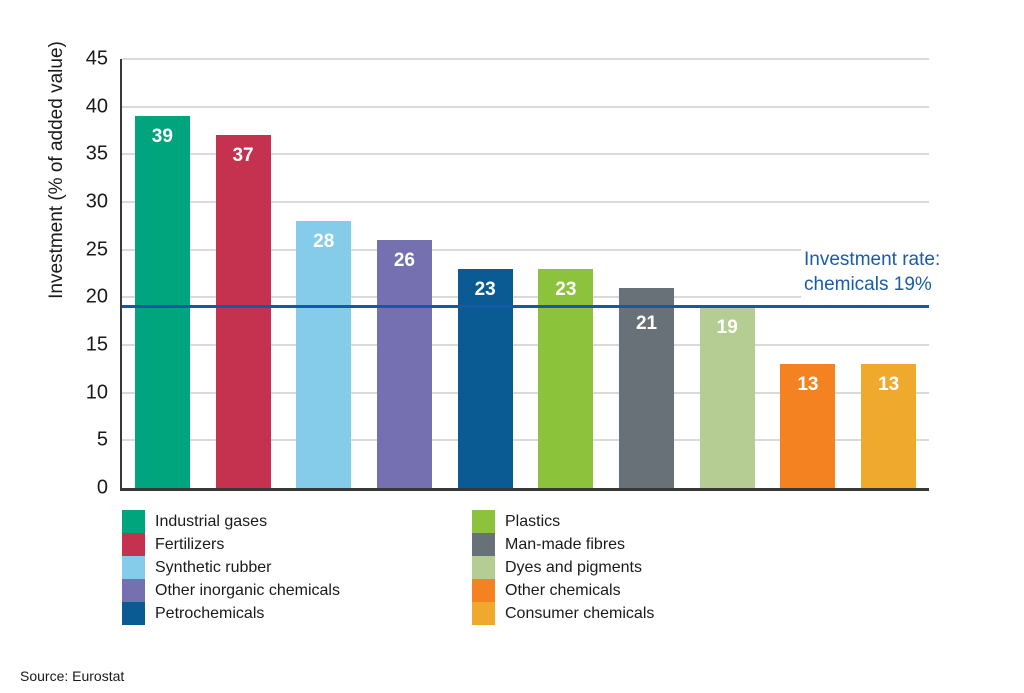  Describe the element at coordinates (96, 392) in the screenshot. I see `y-tick-label-10: 10` at that location.